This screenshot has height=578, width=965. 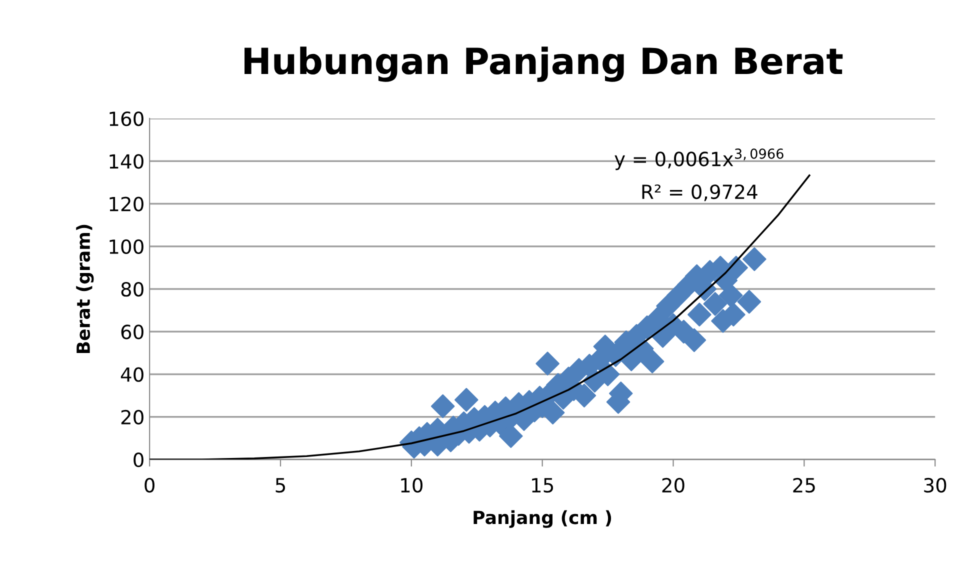 What do you see at coordinates (132, 417) in the screenshot?
I see `y-tick-label: 20` at bounding box center [132, 417].